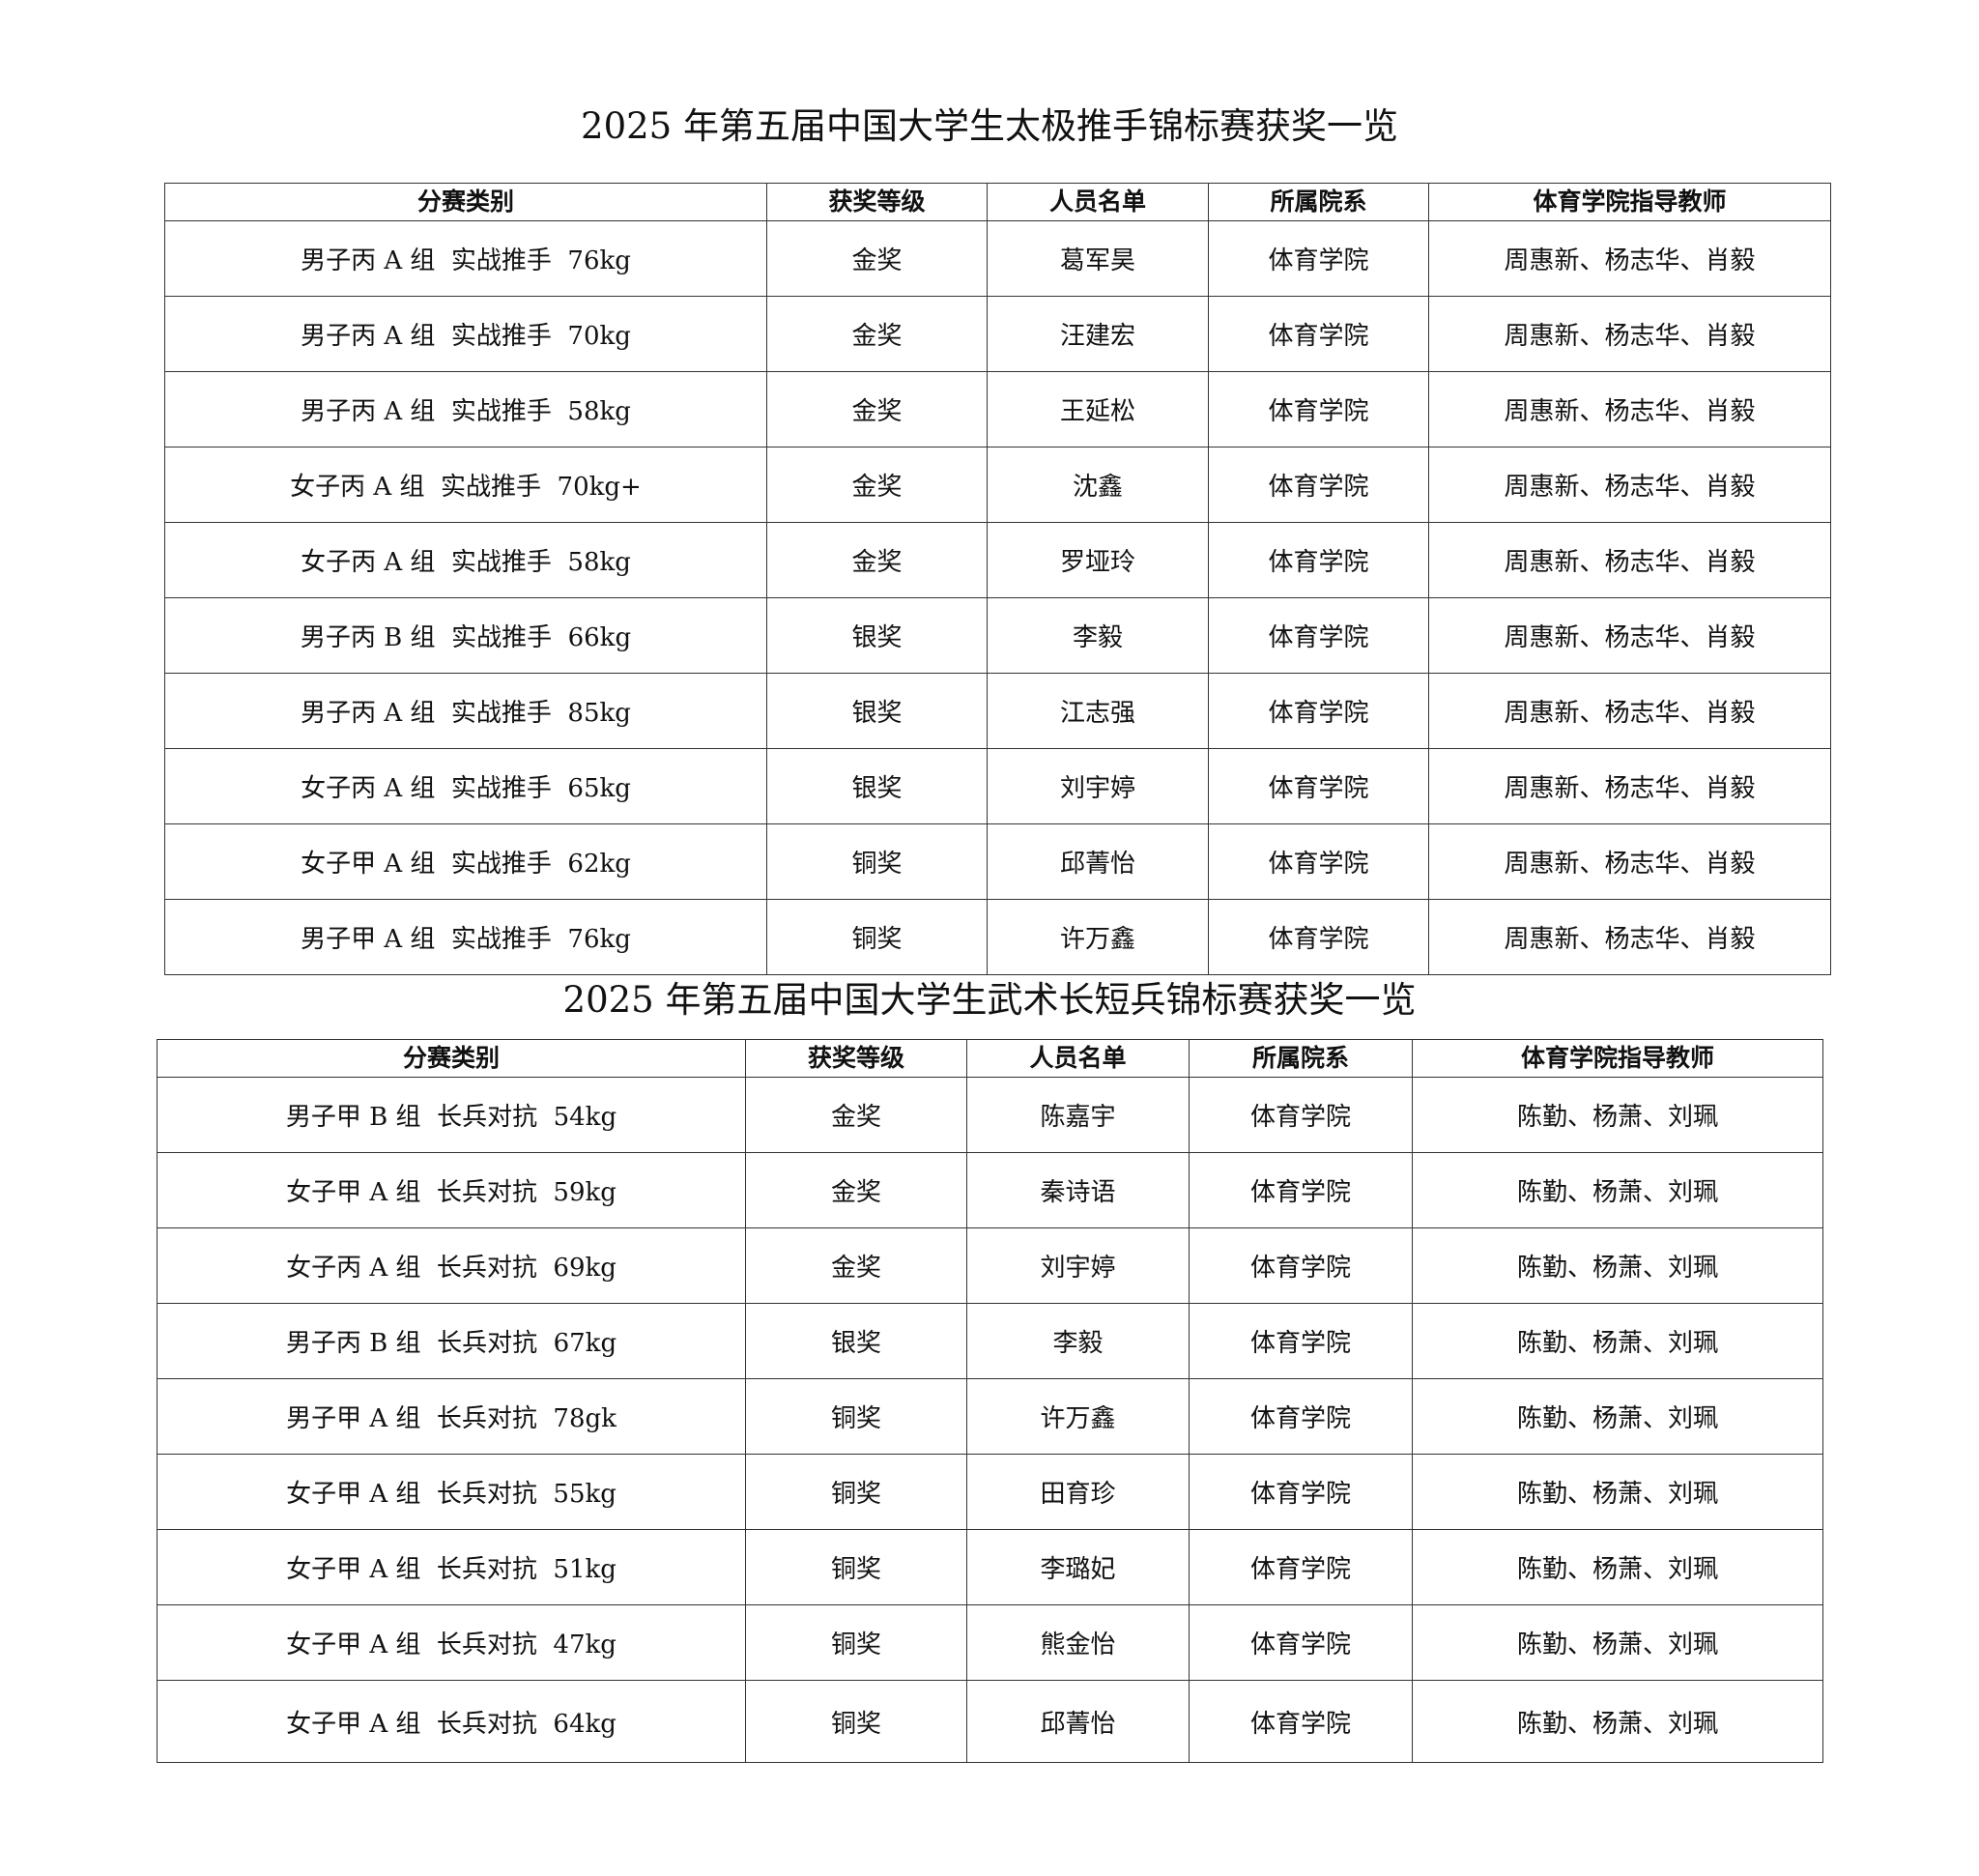  Describe the element at coordinates (466, 862) in the screenshot. I see `cell-category: 女子甲 A 组 实战推手 62kg` at that location.